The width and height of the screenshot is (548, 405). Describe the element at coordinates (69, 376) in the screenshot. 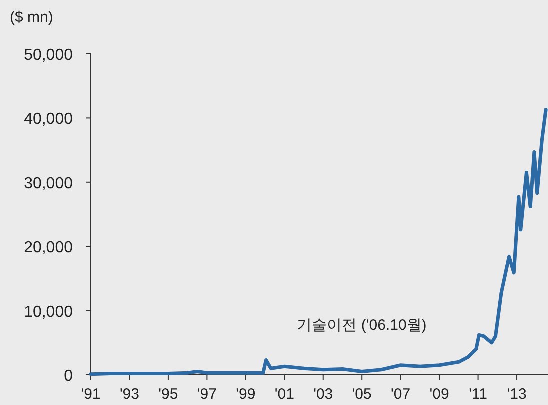

I see `y-tick-label: 0` at that location.